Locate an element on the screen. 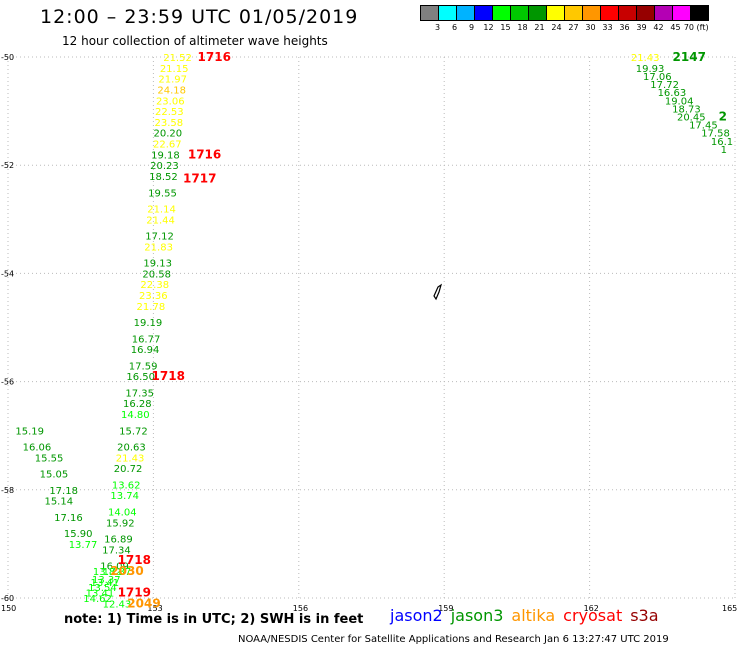  swh-value: 24.18 is located at coordinates (171, 90).